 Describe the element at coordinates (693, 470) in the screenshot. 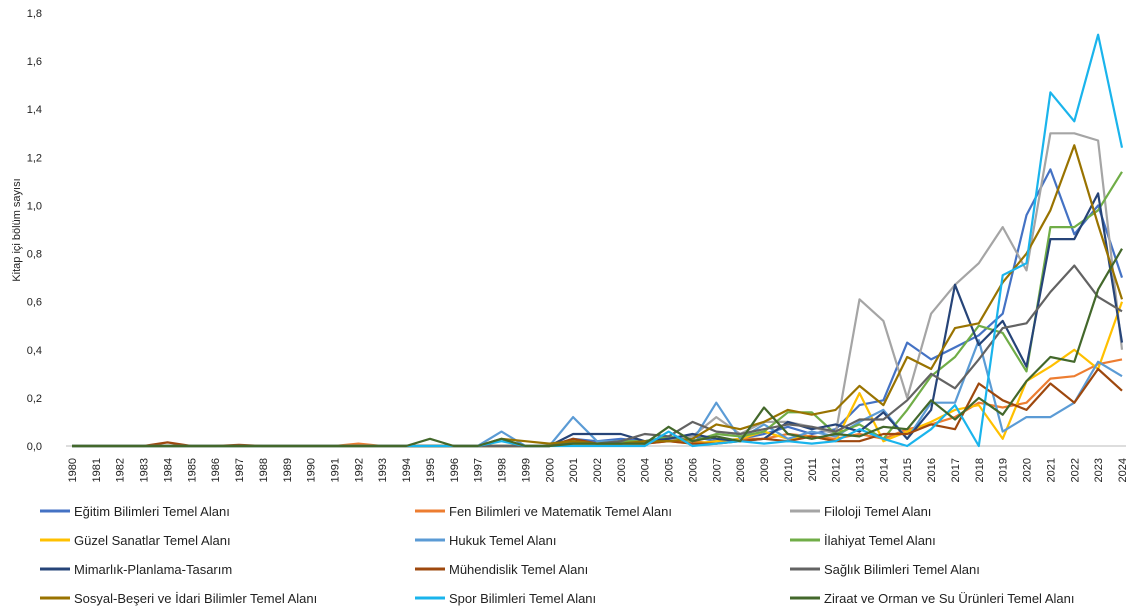

I see `x-tick-label: 2006` at that location.